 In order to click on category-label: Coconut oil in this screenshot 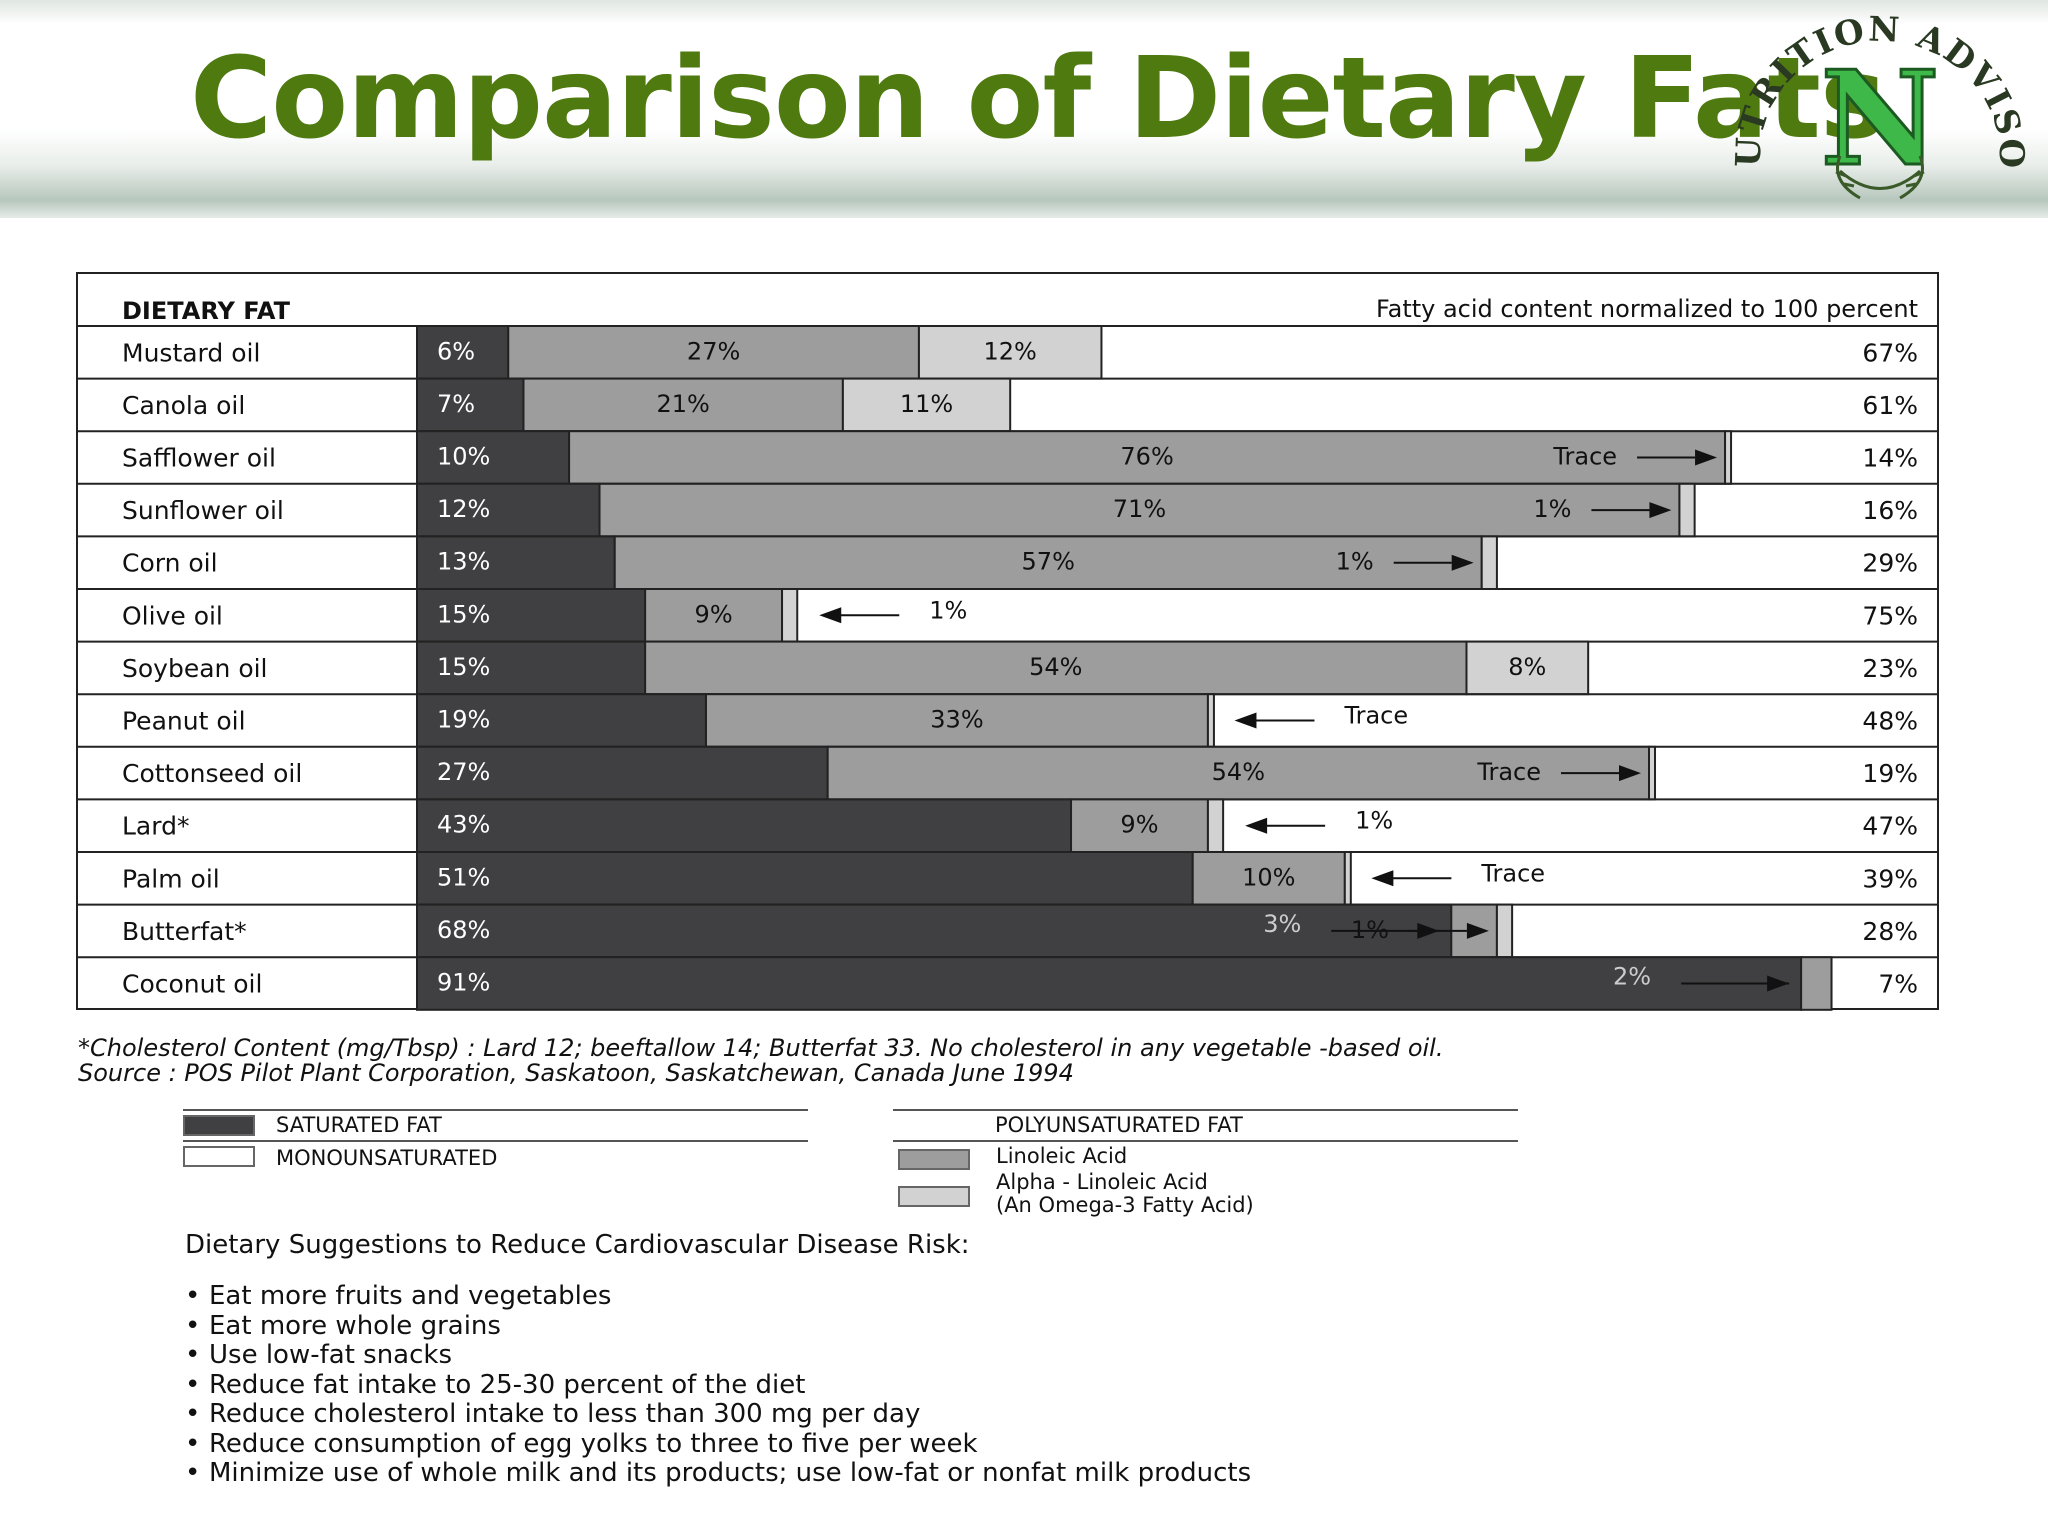, I will do `click(192, 984)`.